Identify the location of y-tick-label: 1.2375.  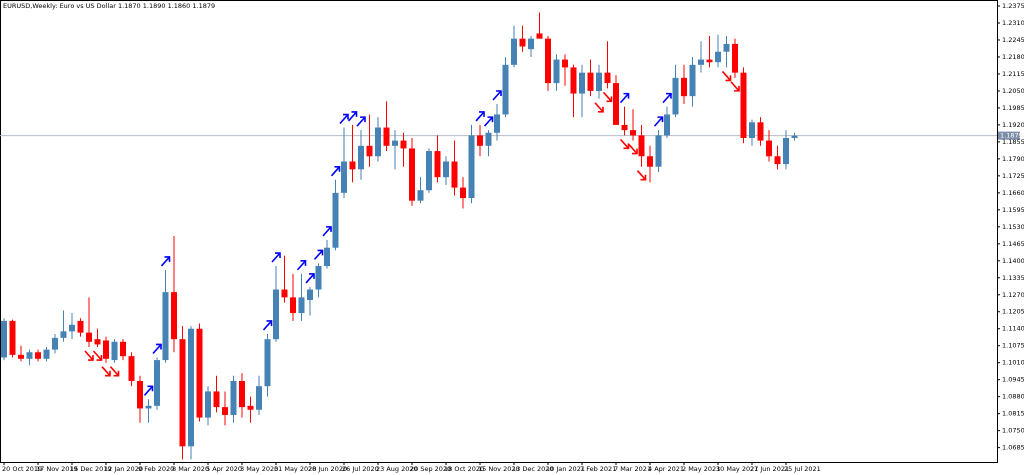
(1013, 6).